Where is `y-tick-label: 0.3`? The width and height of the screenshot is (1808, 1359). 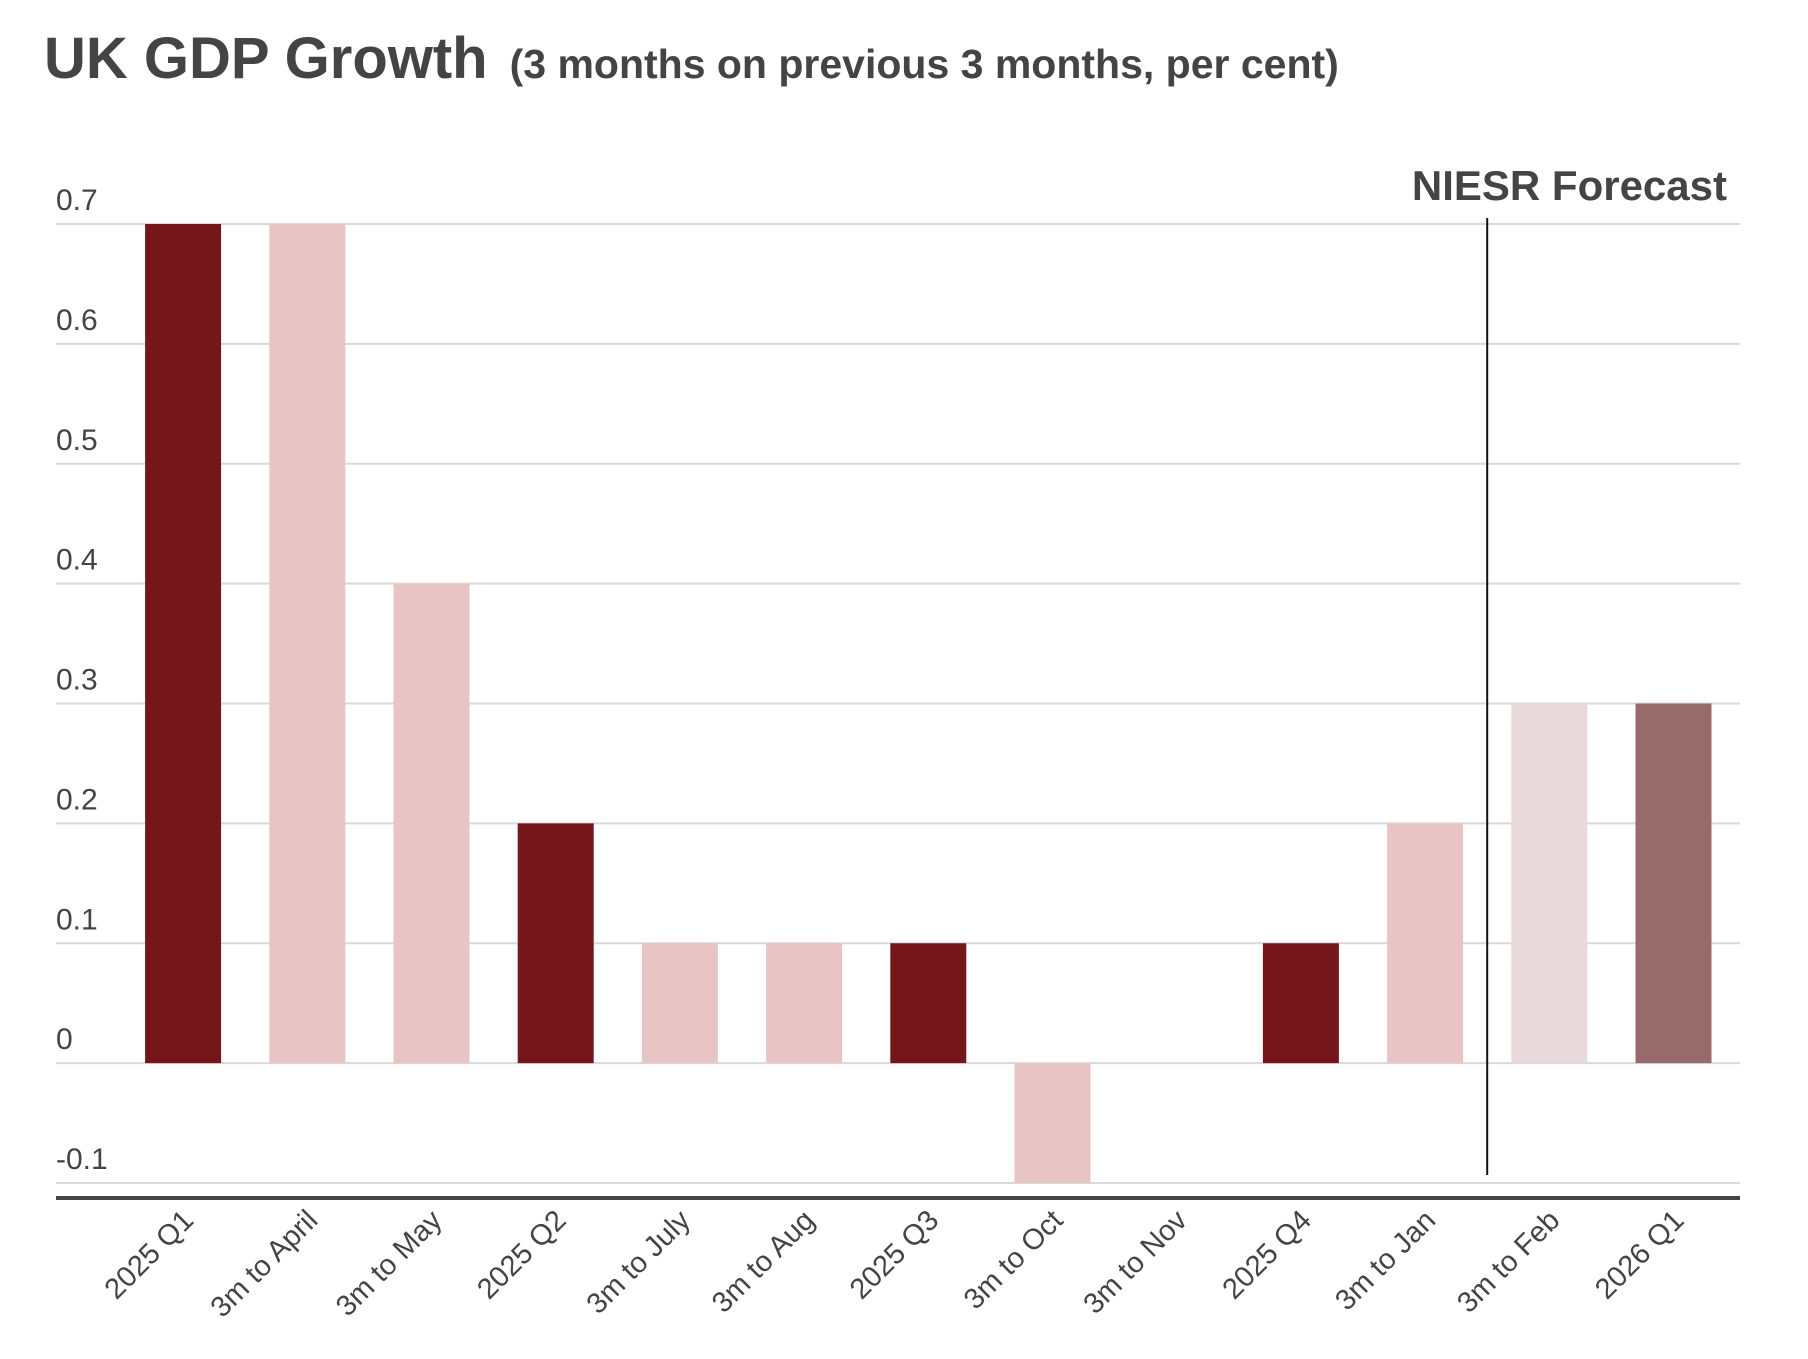
y-tick-label: 0.3 is located at coordinates (77, 680).